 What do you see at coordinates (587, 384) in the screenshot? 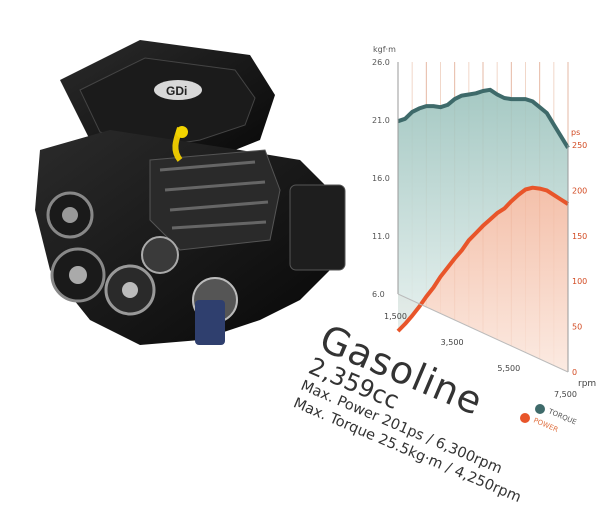
I see `x-axis-unit: rpm` at bounding box center [587, 384].